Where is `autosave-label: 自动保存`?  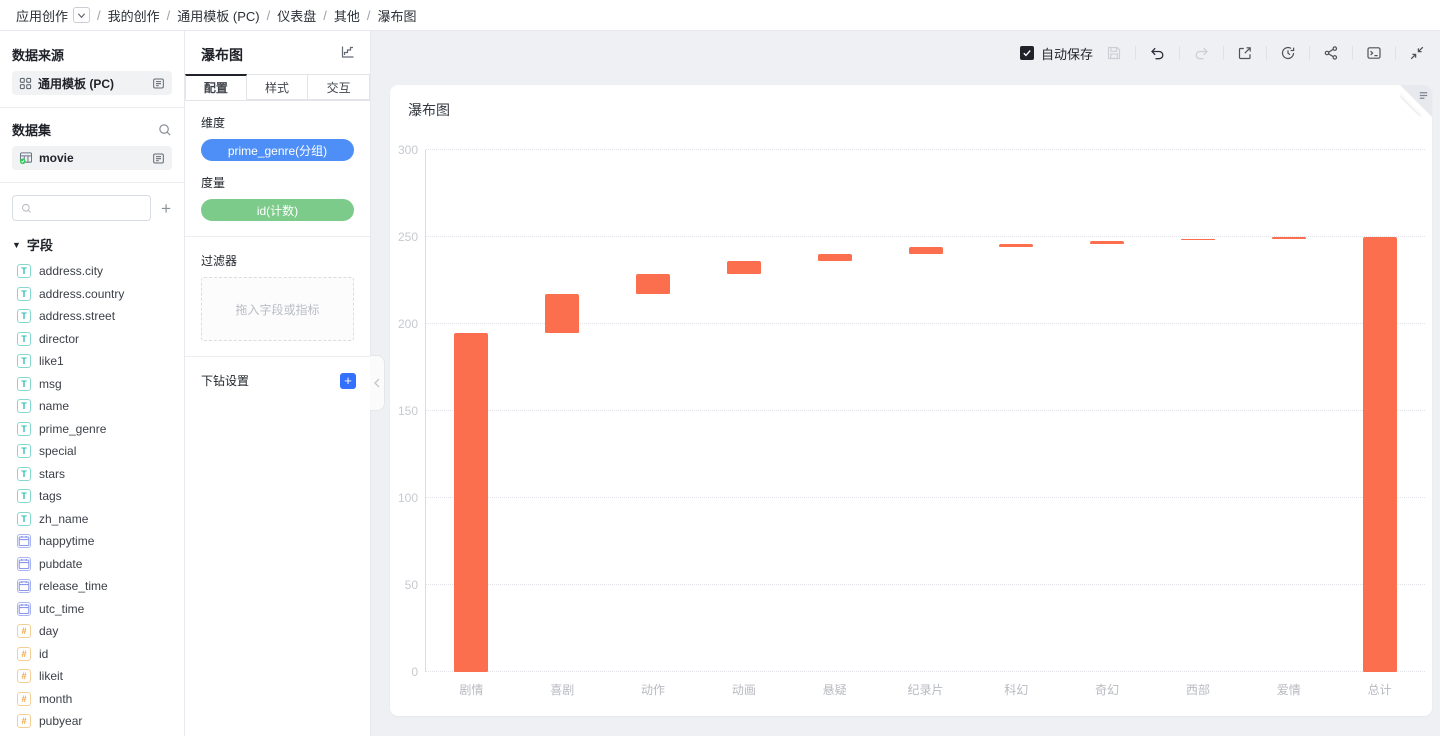 autosave-label: 自动保存 is located at coordinates (1066, 54).